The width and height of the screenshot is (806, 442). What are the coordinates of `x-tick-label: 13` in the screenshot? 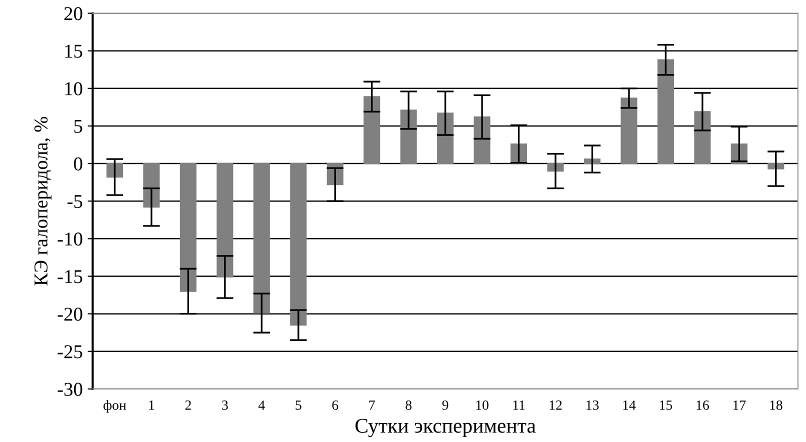 It's located at (592, 405).